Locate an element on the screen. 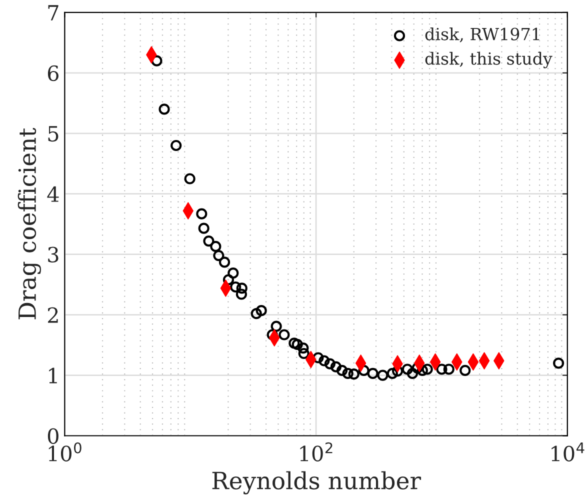  x-tick-label: 10$^{4}$ is located at coordinates (568, 452).